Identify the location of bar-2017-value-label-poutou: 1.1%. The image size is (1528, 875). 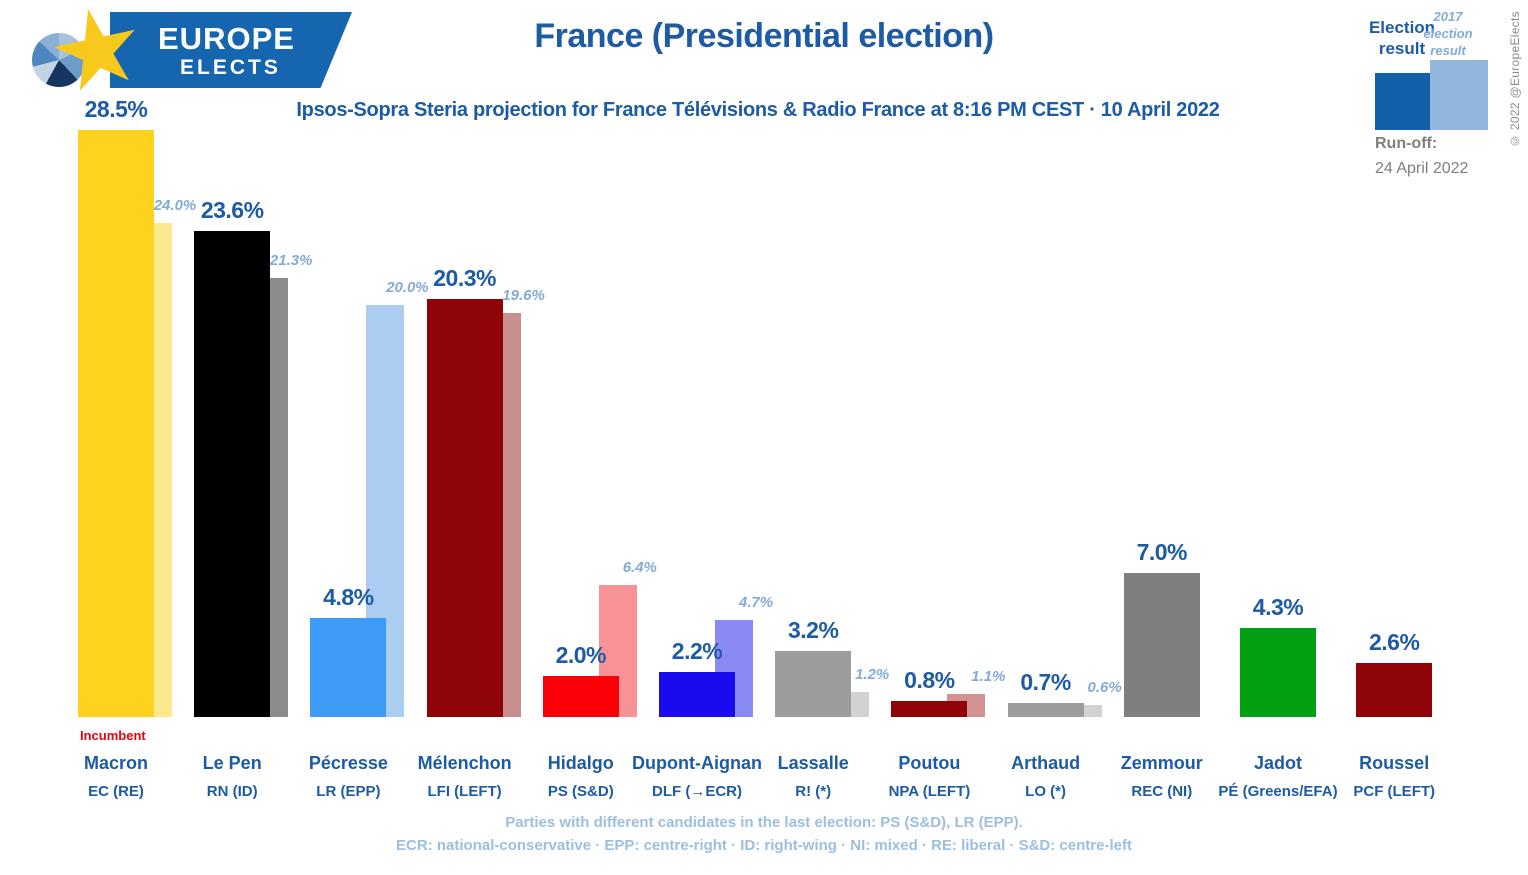
(988, 677).